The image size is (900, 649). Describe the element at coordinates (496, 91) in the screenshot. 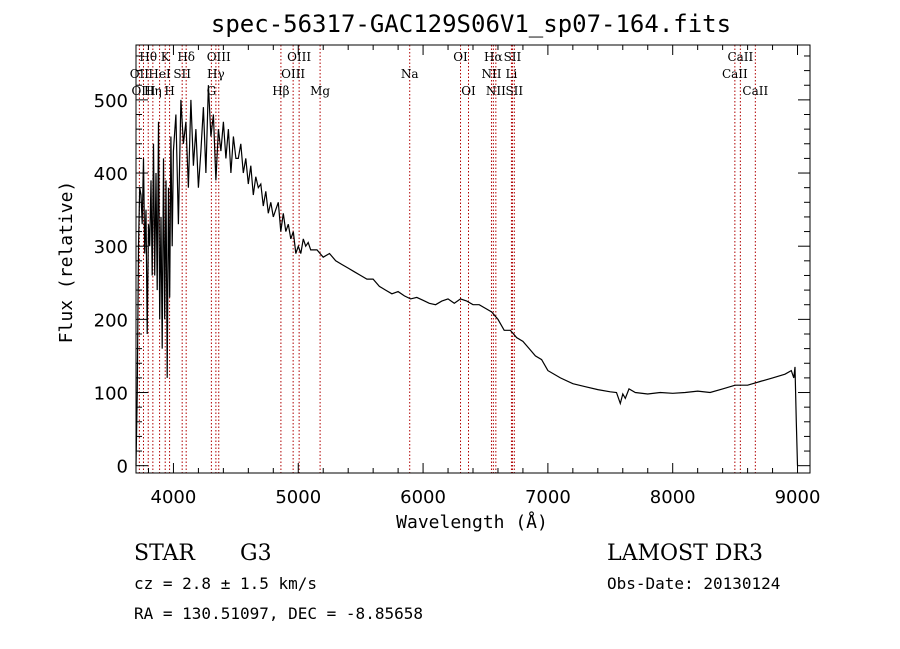

I see `line-label-21: NII` at that location.